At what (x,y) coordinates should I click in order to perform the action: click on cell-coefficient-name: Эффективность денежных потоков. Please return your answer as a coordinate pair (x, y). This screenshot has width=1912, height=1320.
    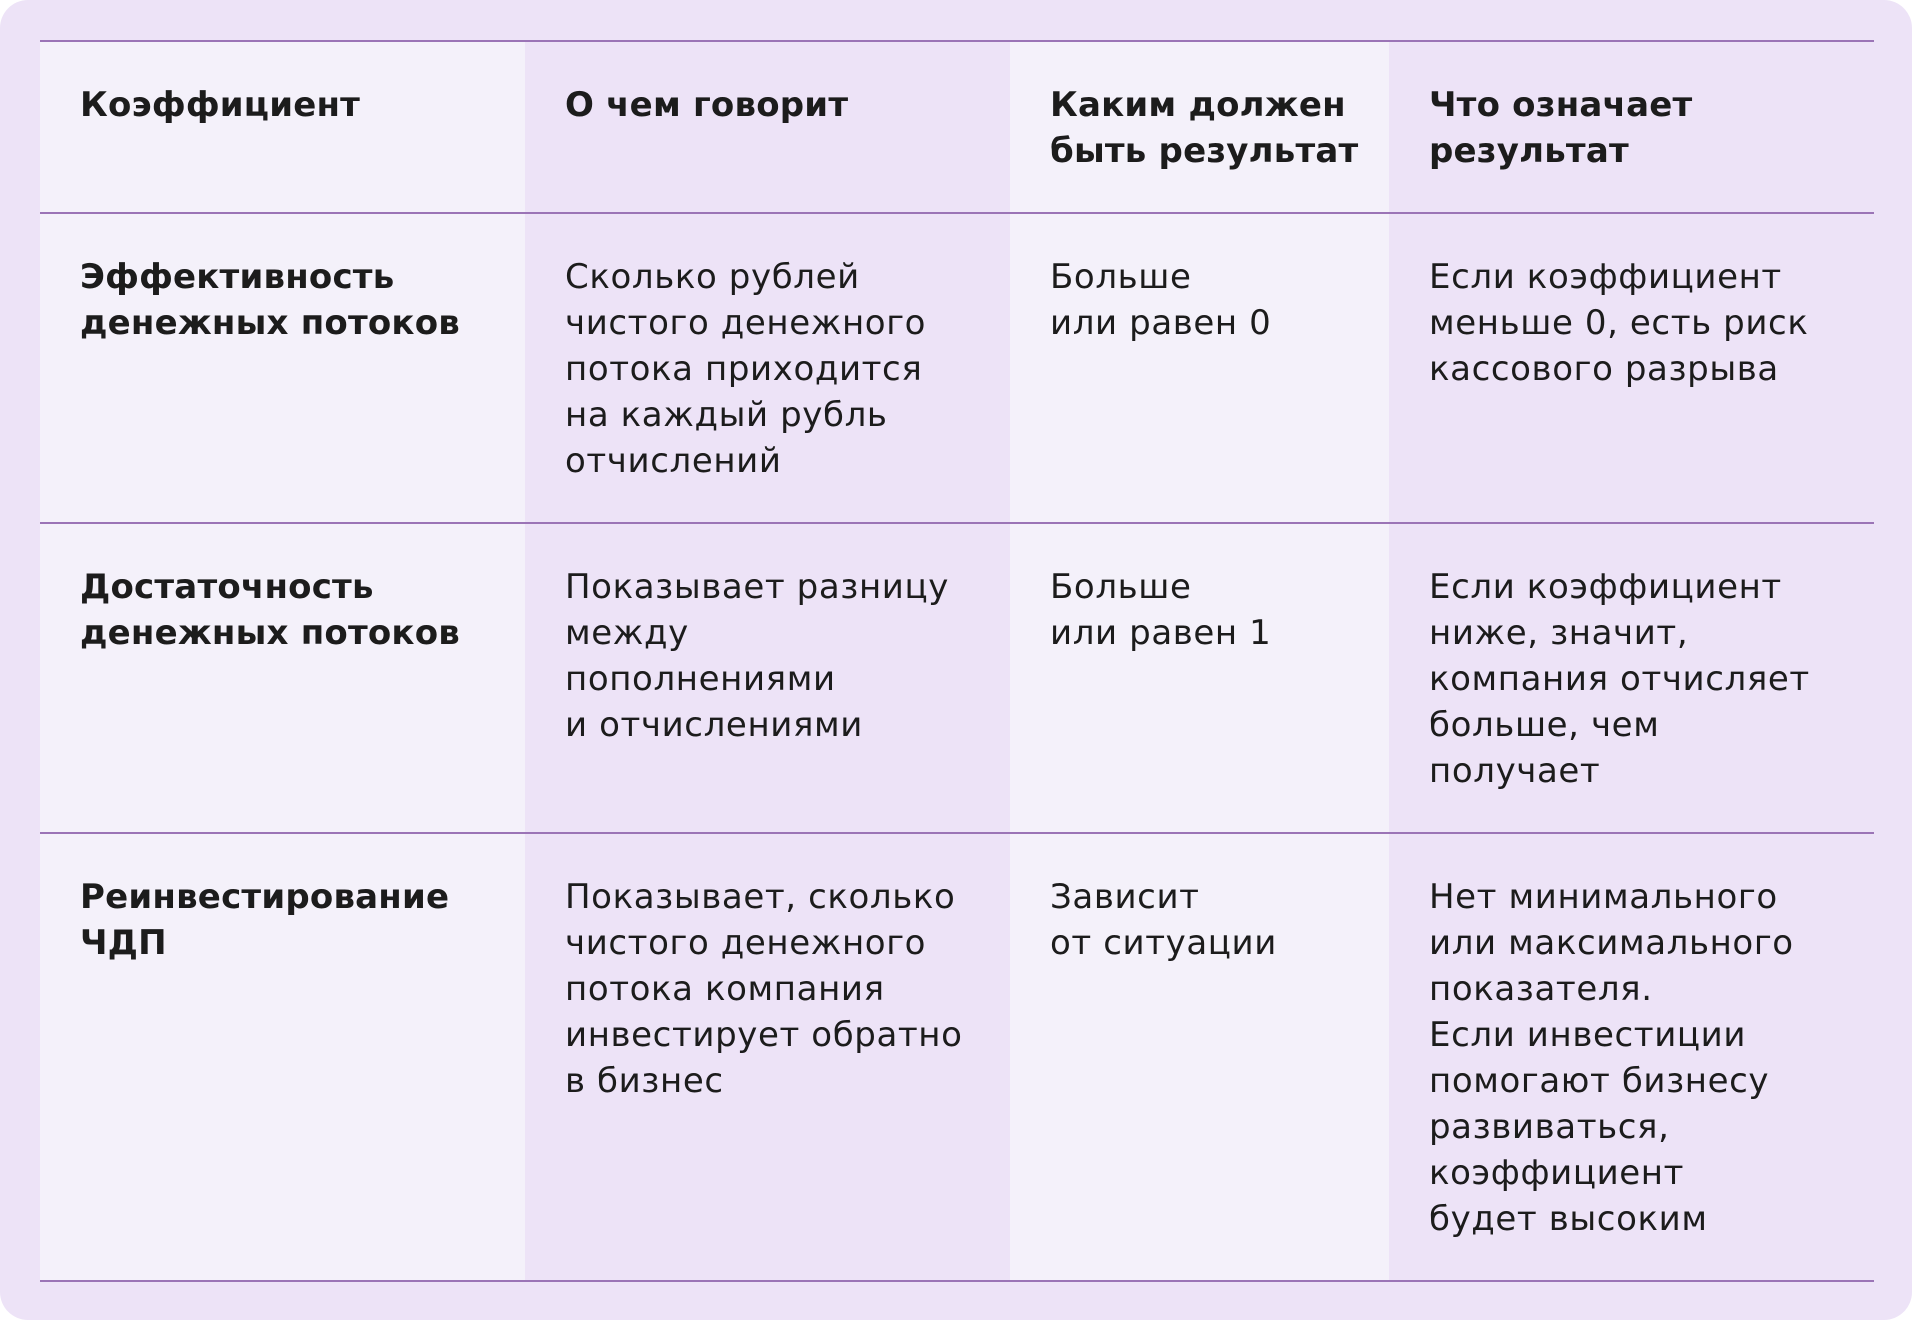
    Looking at the image, I should click on (282, 368).